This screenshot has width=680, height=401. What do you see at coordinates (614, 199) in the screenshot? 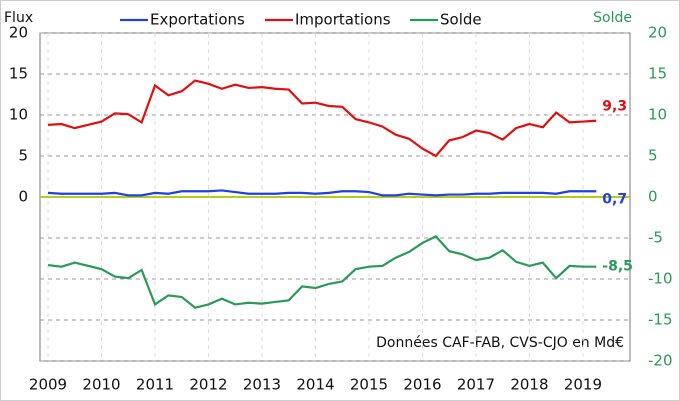
I see `data-label: 0,7` at bounding box center [614, 199].